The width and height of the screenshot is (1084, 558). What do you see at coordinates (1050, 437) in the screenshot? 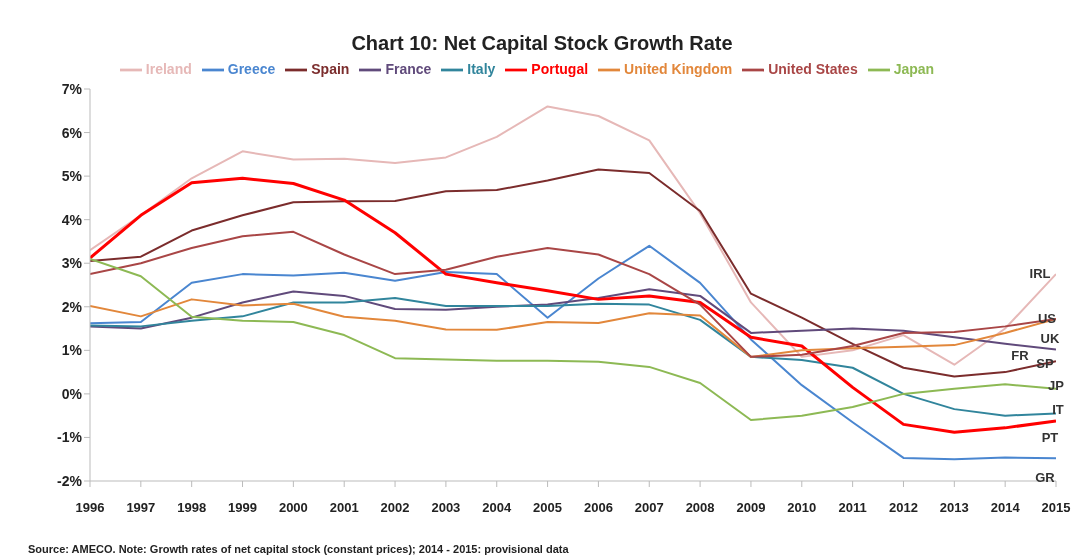
I see `annotation: PT` at bounding box center [1050, 437].